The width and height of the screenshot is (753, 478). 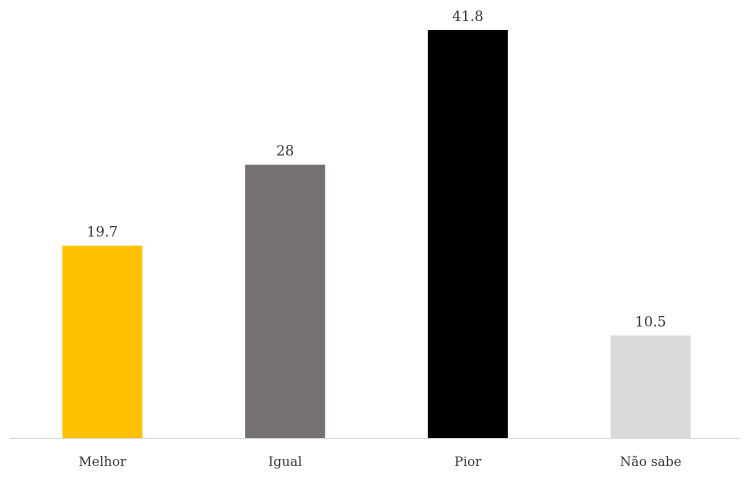 I want to click on data-label: 41.8, so click(x=467, y=17).